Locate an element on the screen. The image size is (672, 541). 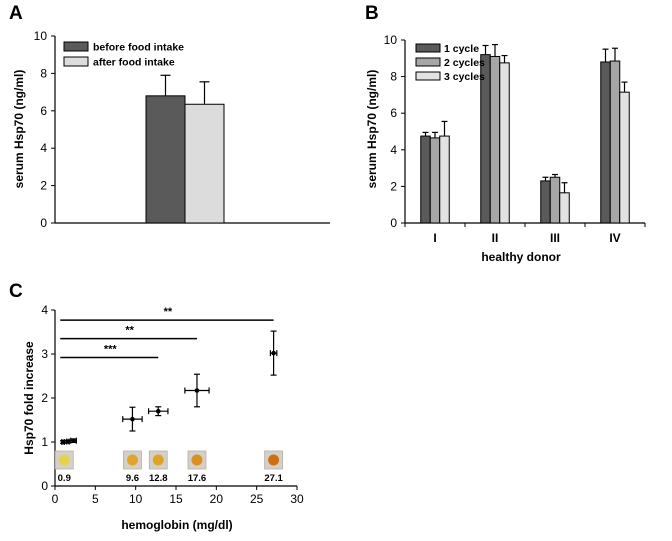
panel-b-legend-label: 1 cycle is located at coordinates (461, 49).